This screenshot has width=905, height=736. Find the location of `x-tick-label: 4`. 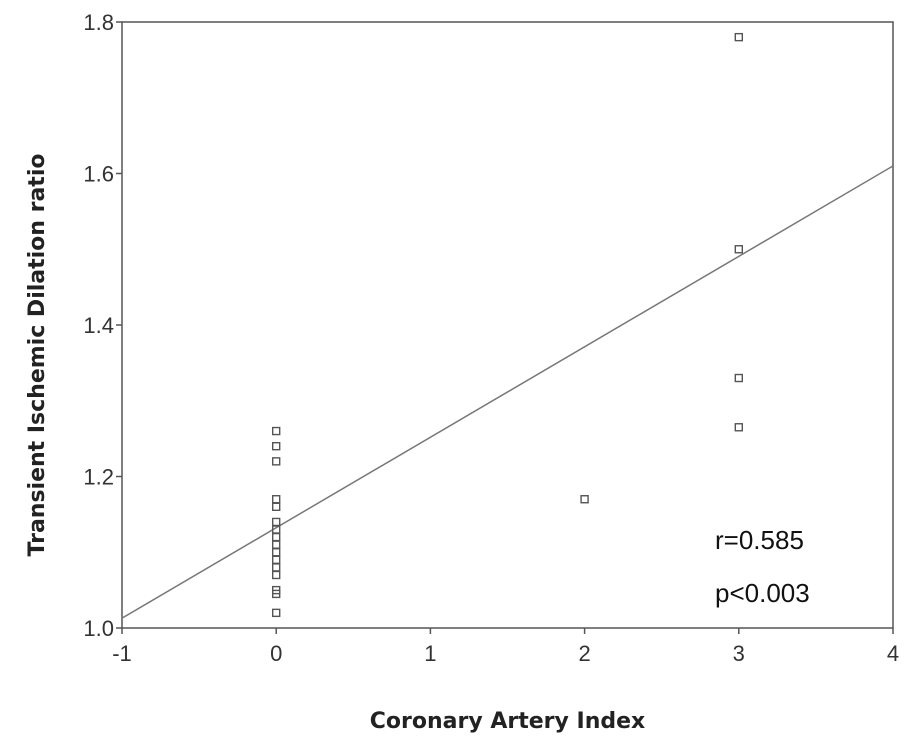

x-tick-label: 4 is located at coordinates (893, 653).